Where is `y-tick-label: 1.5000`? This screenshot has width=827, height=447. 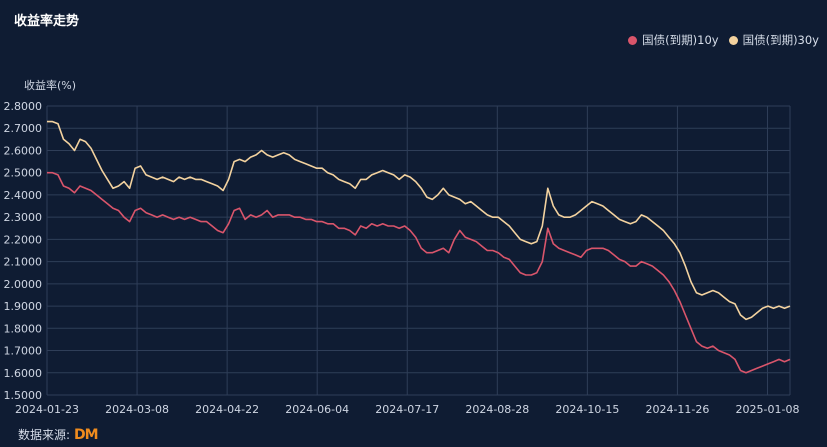
y-tick-label: 1.5000 is located at coordinates (23, 395).